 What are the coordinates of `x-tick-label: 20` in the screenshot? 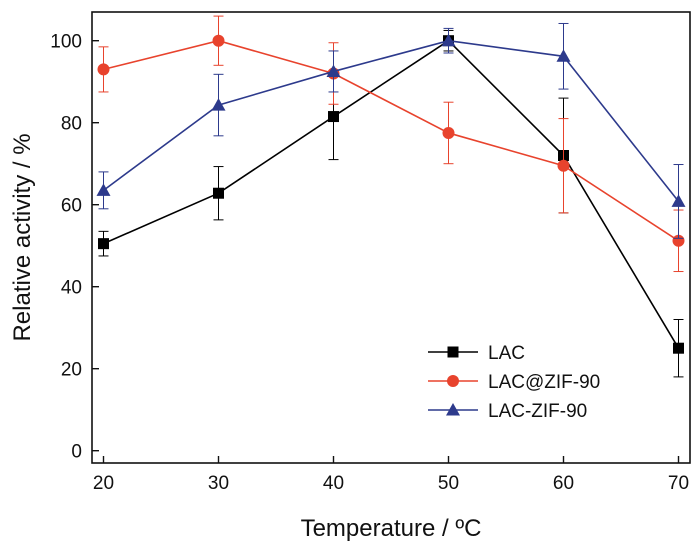 It's located at (103, 483).